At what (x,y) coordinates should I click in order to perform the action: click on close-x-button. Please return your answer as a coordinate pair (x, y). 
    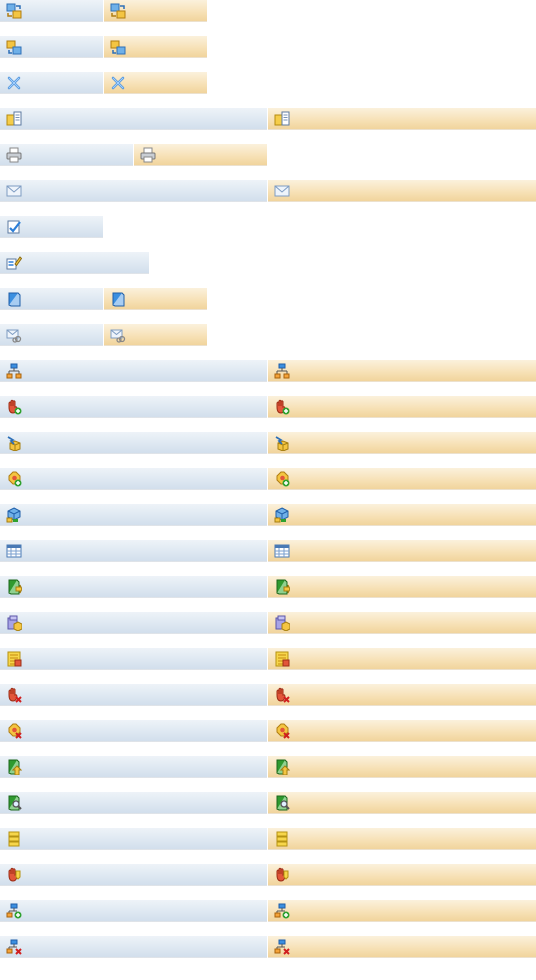
    Looking at the image, I should click on (51, 83).